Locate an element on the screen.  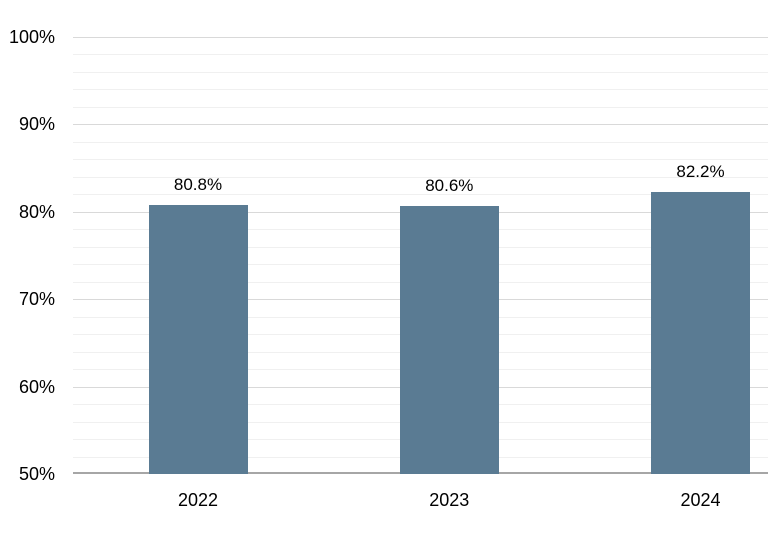
x-axis-label: 2023 is located at coordinates (449, 500).